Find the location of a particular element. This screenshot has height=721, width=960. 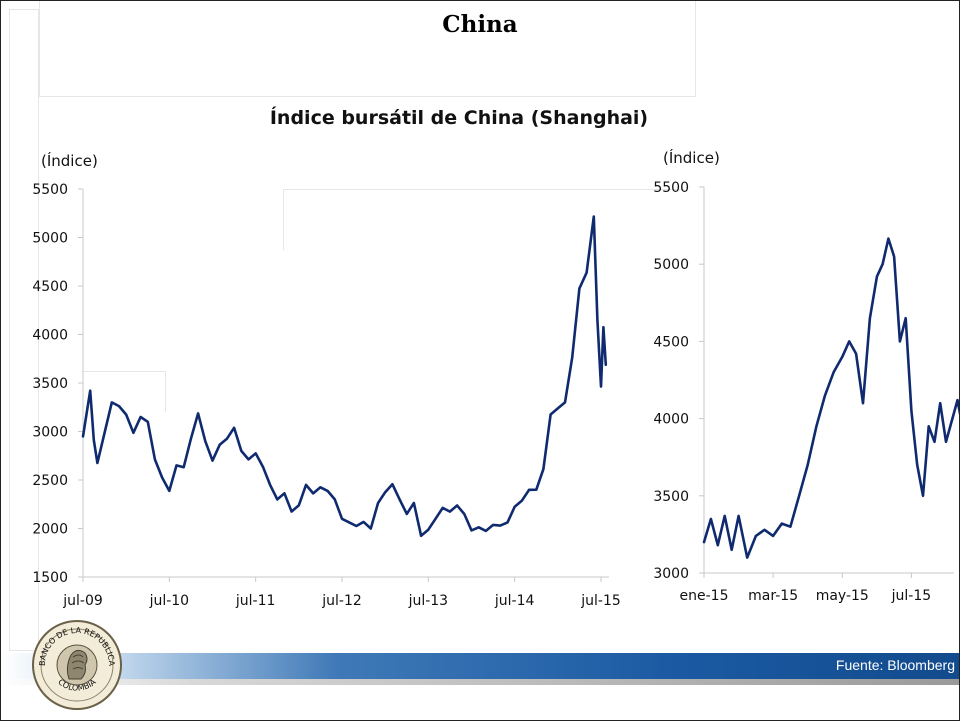

x-tick-label: jul-13 is located at coordinates (428, 601).